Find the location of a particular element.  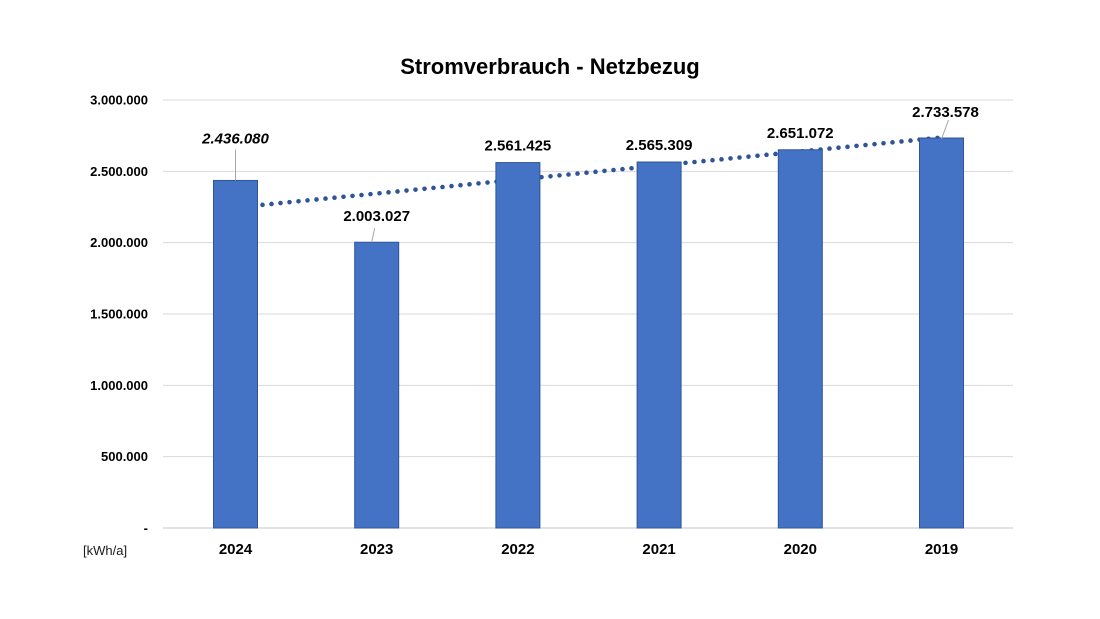

bar-2020 is located at coordinates (800, 339).